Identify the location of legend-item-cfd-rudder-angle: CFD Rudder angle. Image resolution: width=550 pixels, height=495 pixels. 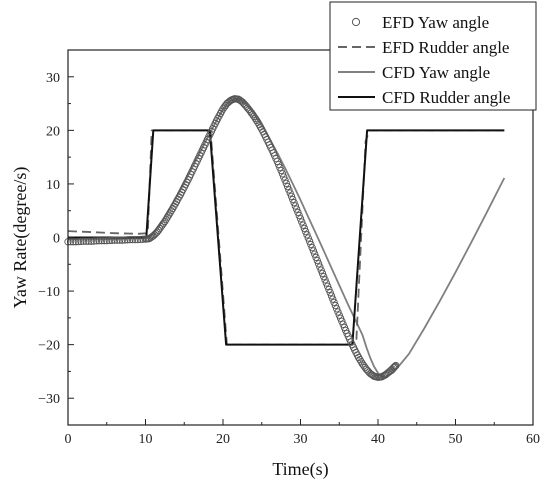
(424, 97).